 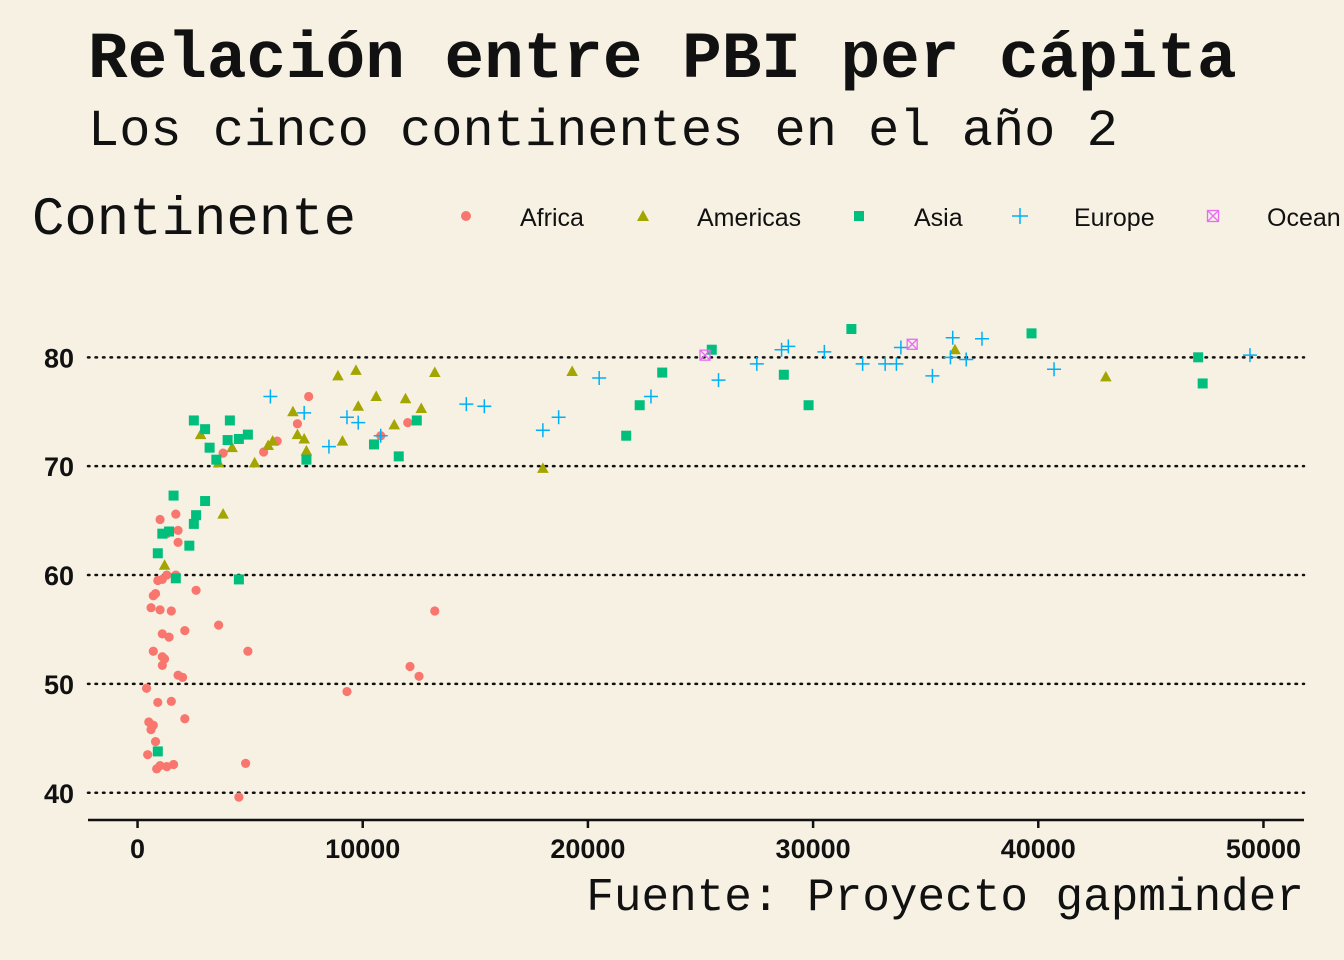 What do you see at coordinates (1263, 849) in the screenshot?
I see `x-tick-label: 50000` at bounding box center [1263, 849].